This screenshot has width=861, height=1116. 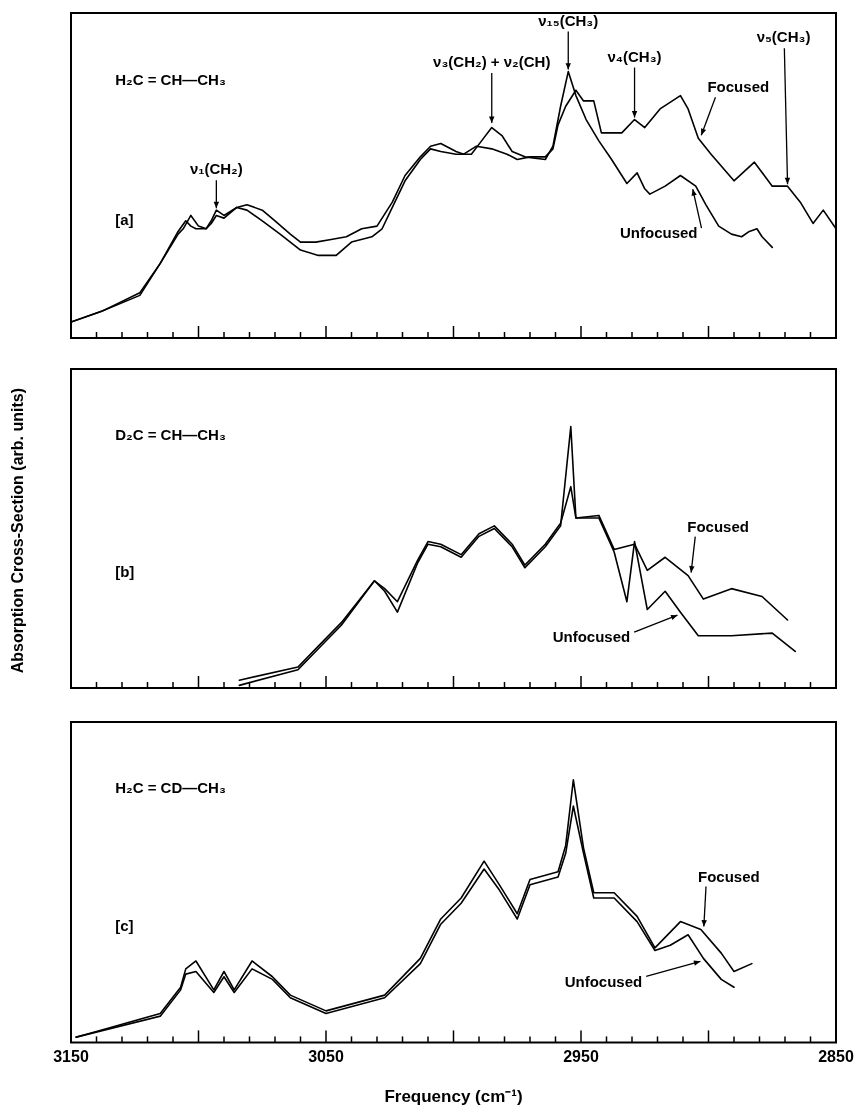 What do you see at coordinates (453, 1097) in the screenshot?
I see `x-axis-title: Frequency (cm⁻¹)` at bounding box center [453, 1097].